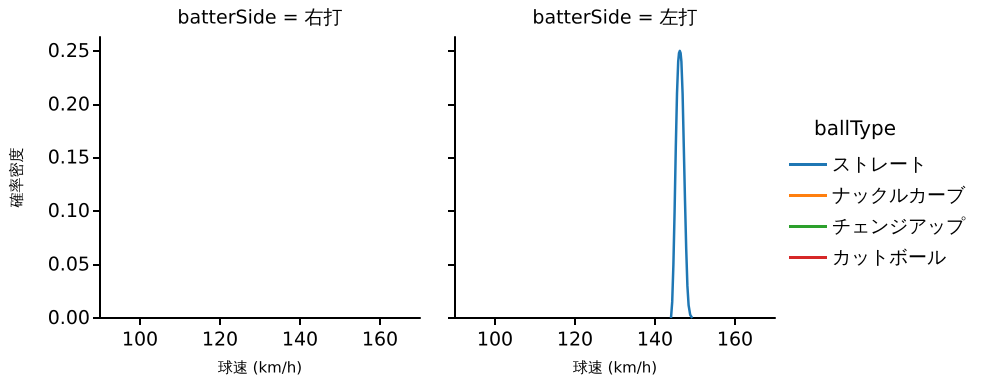 This screenshot has width=999, height=391. Describe the element at coordinates (69, 211) in the screenshot. I see `y-tick-label: 0.10` at that location.